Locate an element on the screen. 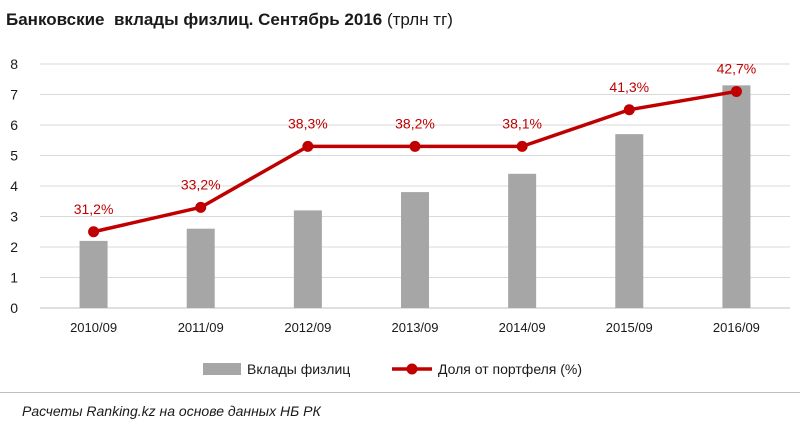 This screenshot has width=800, height=435. share-point-2015/09 is located at coordinates (629, 110).